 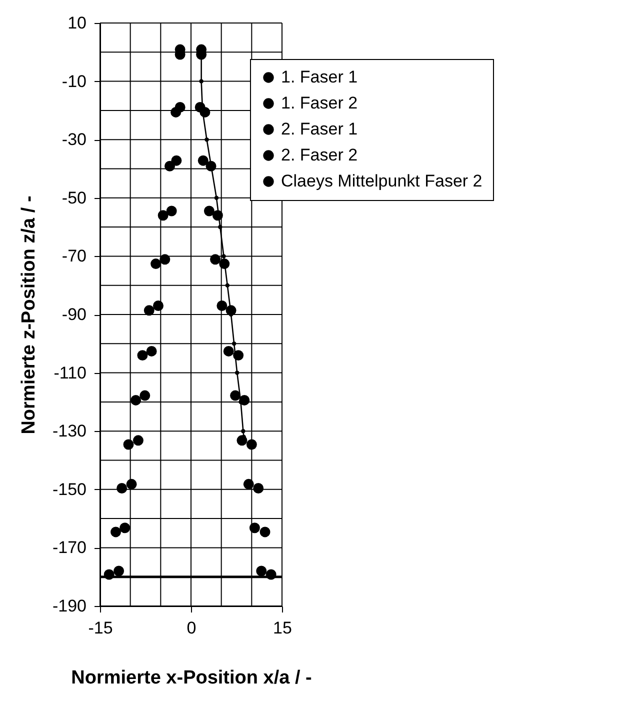 What do you see at coordinates (29, 315) in the screenshot?
I see `y-axis-title: Normierte z-Position z/a / -` at bounding box center [29, 315].